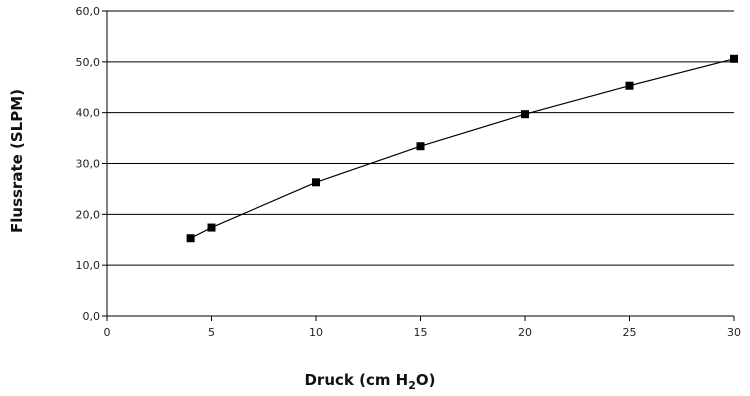 The width and height of the screenshot is (750, 396). What do you see at coordinates (421, 332) in the screenshot?
I see `x-tick-label: 15` at bounding box center [421, 332].